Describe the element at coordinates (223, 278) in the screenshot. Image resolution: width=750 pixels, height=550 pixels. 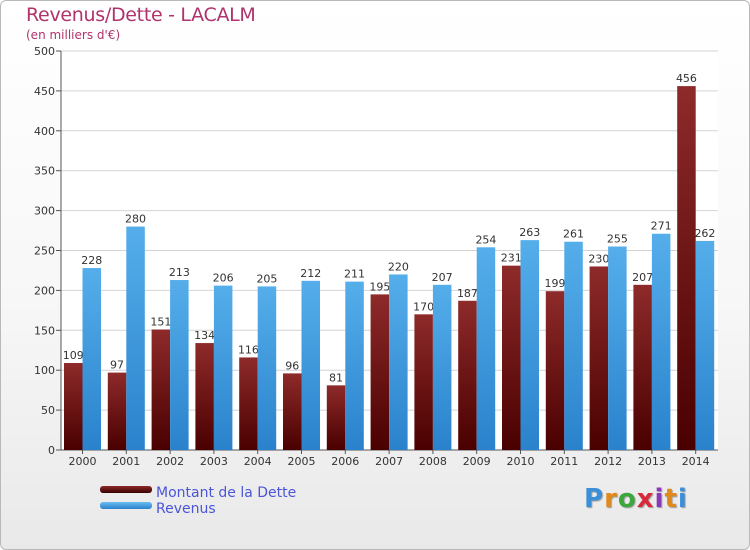
I see `data-label: 206` at that location.